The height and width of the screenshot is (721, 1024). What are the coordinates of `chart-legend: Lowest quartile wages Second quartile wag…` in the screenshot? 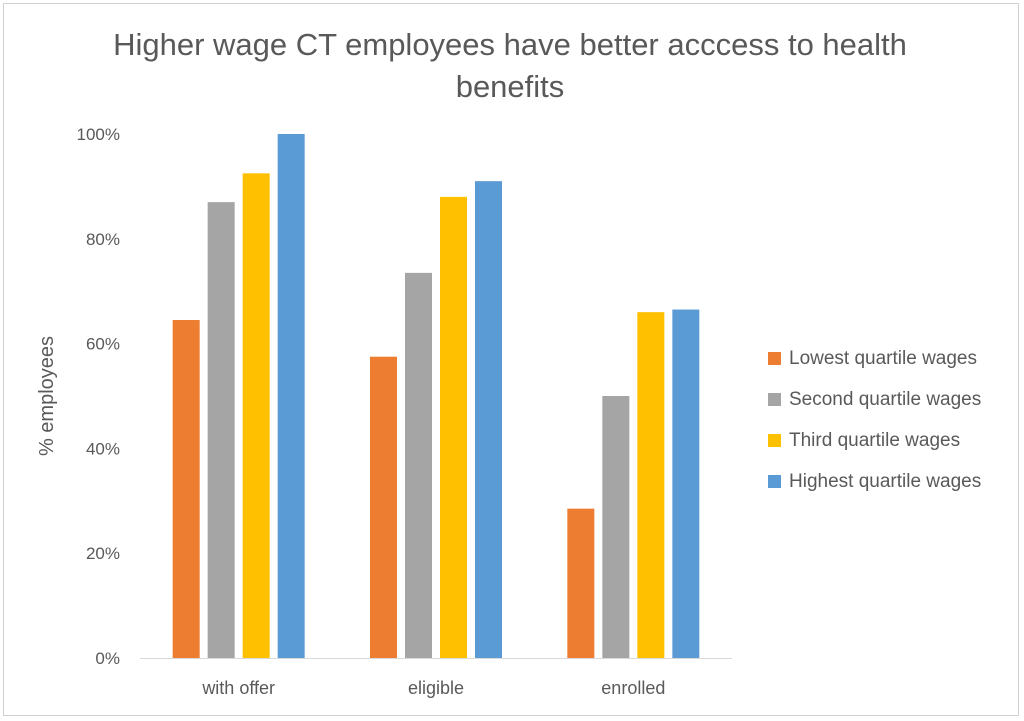 It's located at (874, 420).